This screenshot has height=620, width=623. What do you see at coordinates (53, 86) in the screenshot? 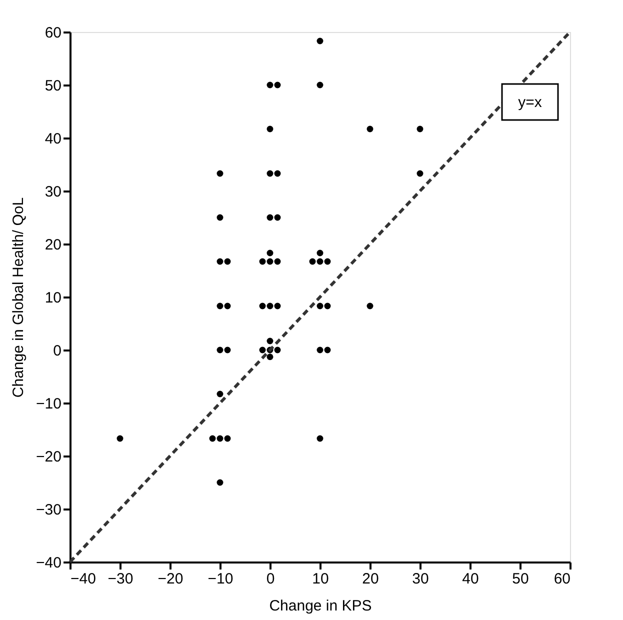
I see `y-tick-label: 50` at bounding box center [53, 86].